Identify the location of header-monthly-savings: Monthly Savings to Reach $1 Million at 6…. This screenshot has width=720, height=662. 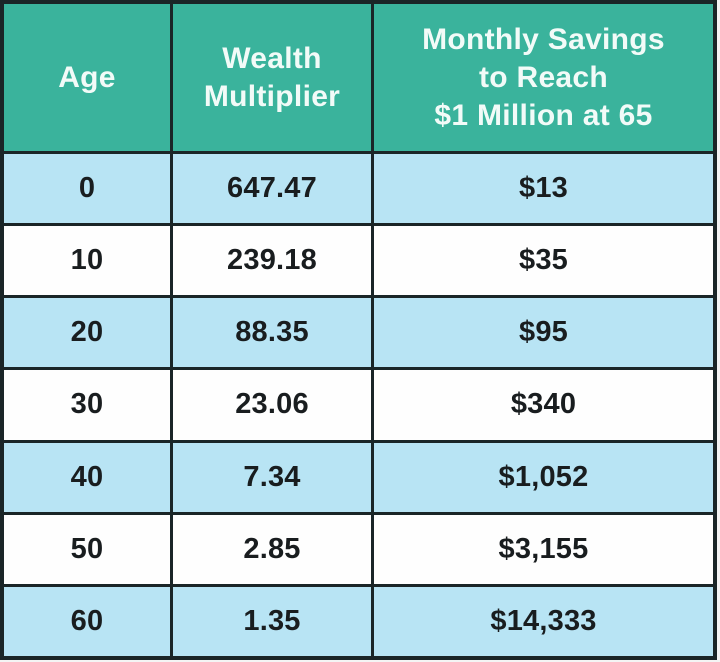
(543, 77).